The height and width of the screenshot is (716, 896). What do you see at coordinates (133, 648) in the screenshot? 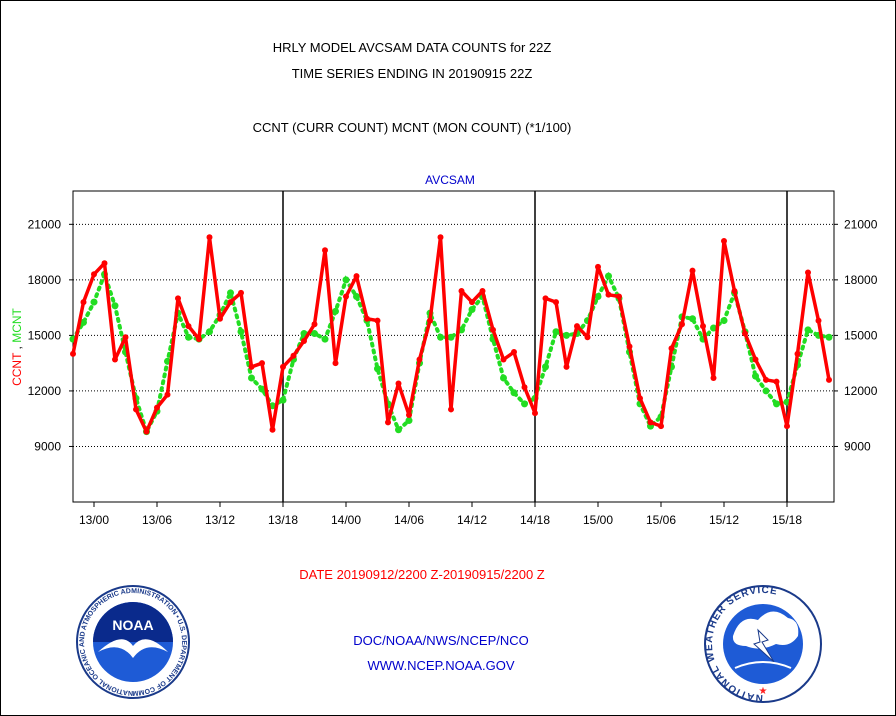
I see `noaa-bird-icon` at bounding box center [133, 648].